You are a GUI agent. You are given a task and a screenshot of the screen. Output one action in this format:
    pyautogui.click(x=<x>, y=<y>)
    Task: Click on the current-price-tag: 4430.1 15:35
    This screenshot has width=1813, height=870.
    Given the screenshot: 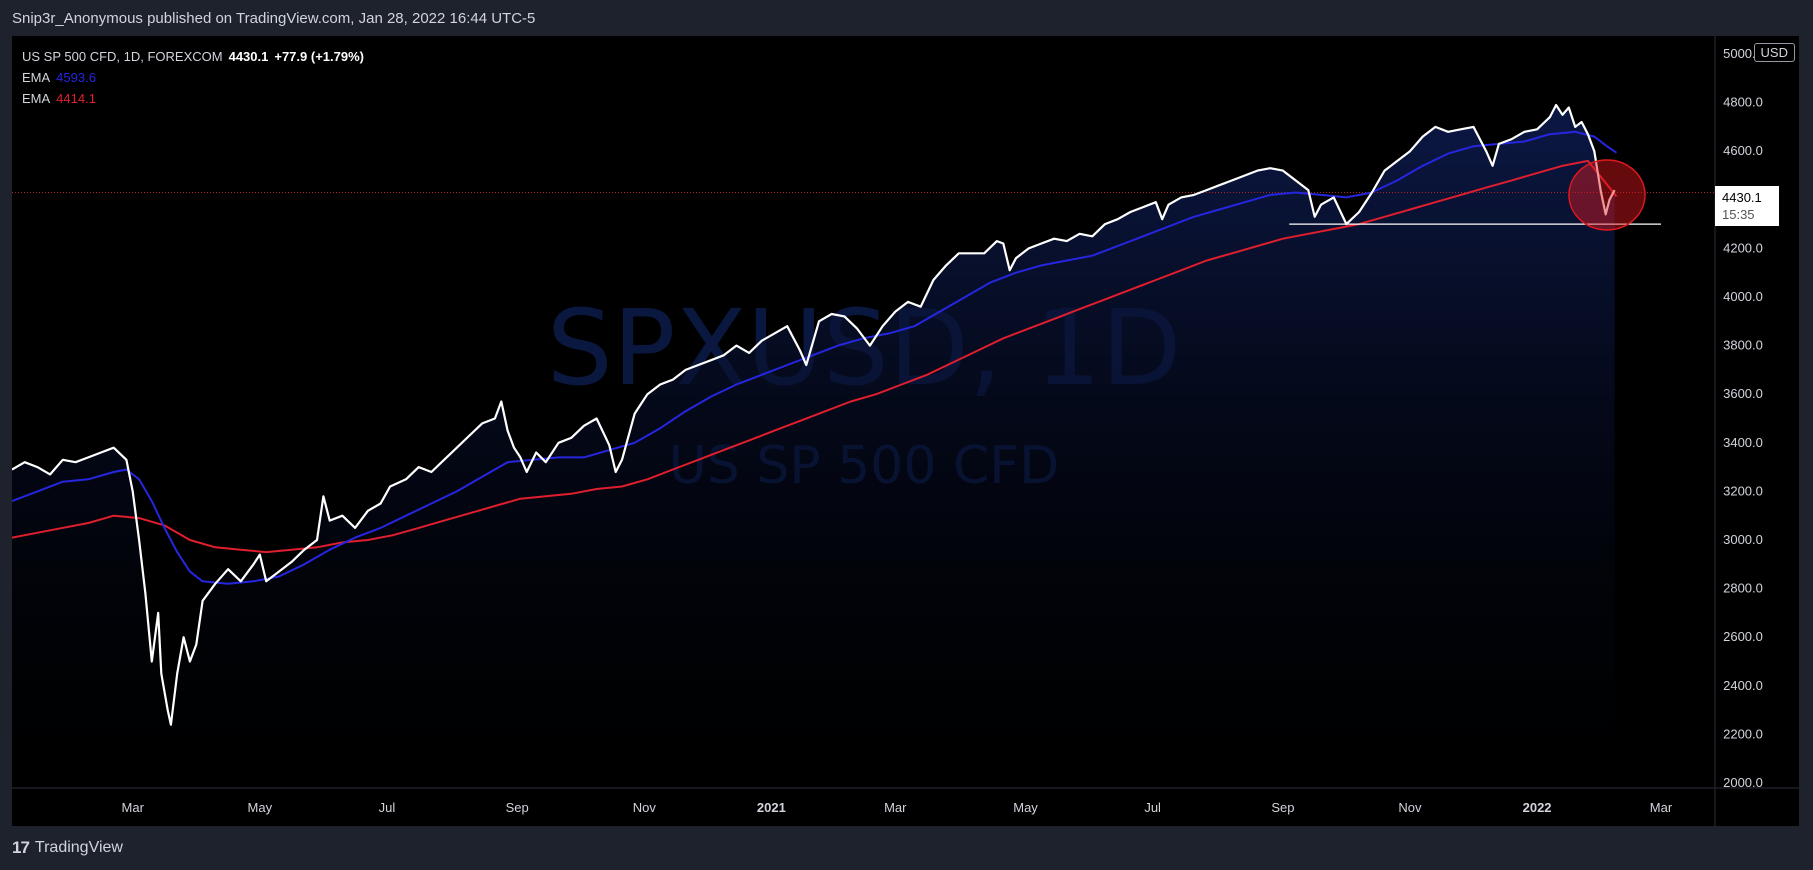 What is the action you would take?
    pyautogui.click(x=1747, y=206)
    